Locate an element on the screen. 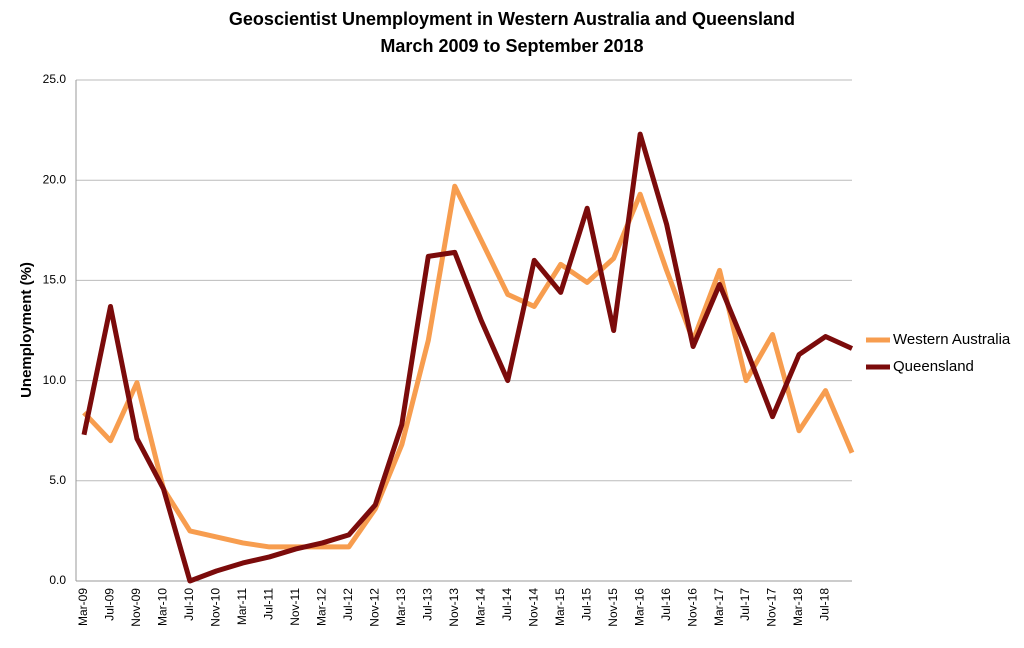 The height and width of the screenshot is (648, 1024). x-tick-label: Jul-18 is located at coordinates (825, 604).